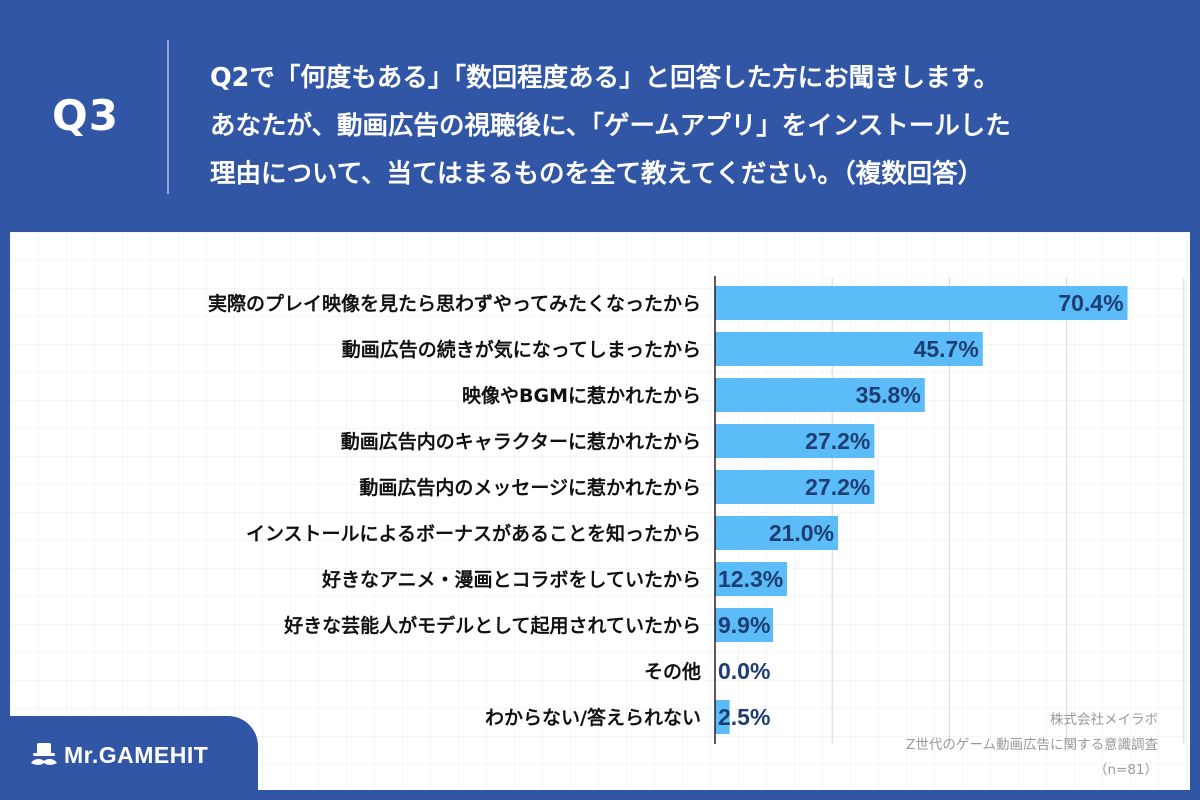 The image size is (1200, 800). Describe the element at coordinates (492, 625) in the screenshot. I see `category-label: 好きな芸能人がモデルとして起用されていたから` at that location.